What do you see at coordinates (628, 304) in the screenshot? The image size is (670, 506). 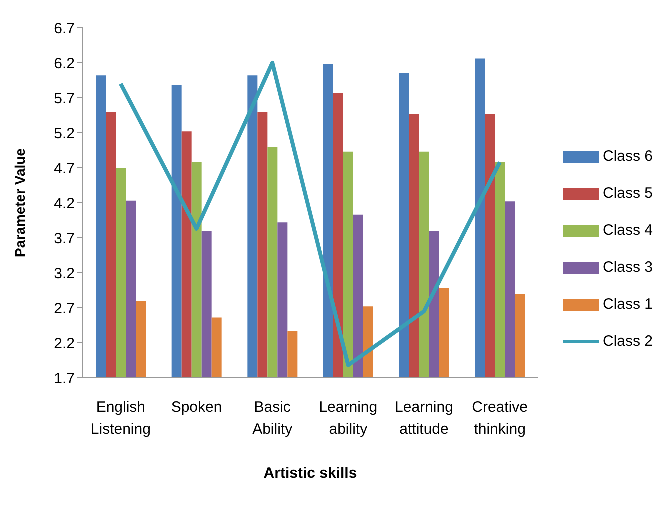 I see `legend-label: Class 1` at bounding box center [628, 304].